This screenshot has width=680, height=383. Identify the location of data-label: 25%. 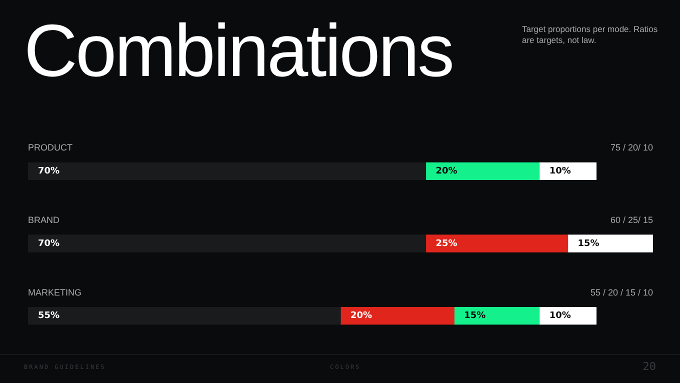
(447, 243).